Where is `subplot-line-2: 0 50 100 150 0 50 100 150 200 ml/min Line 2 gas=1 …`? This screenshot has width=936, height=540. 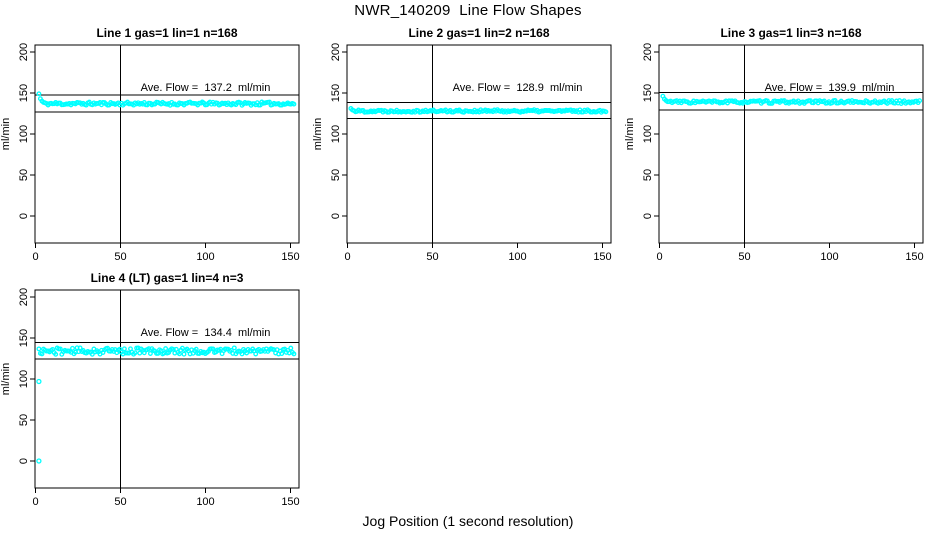
subplot-line-2: 0 50 100 150 0 50 100 150 200 ml/min Line 2 gas=1 … is located at coordinates (462, 144).